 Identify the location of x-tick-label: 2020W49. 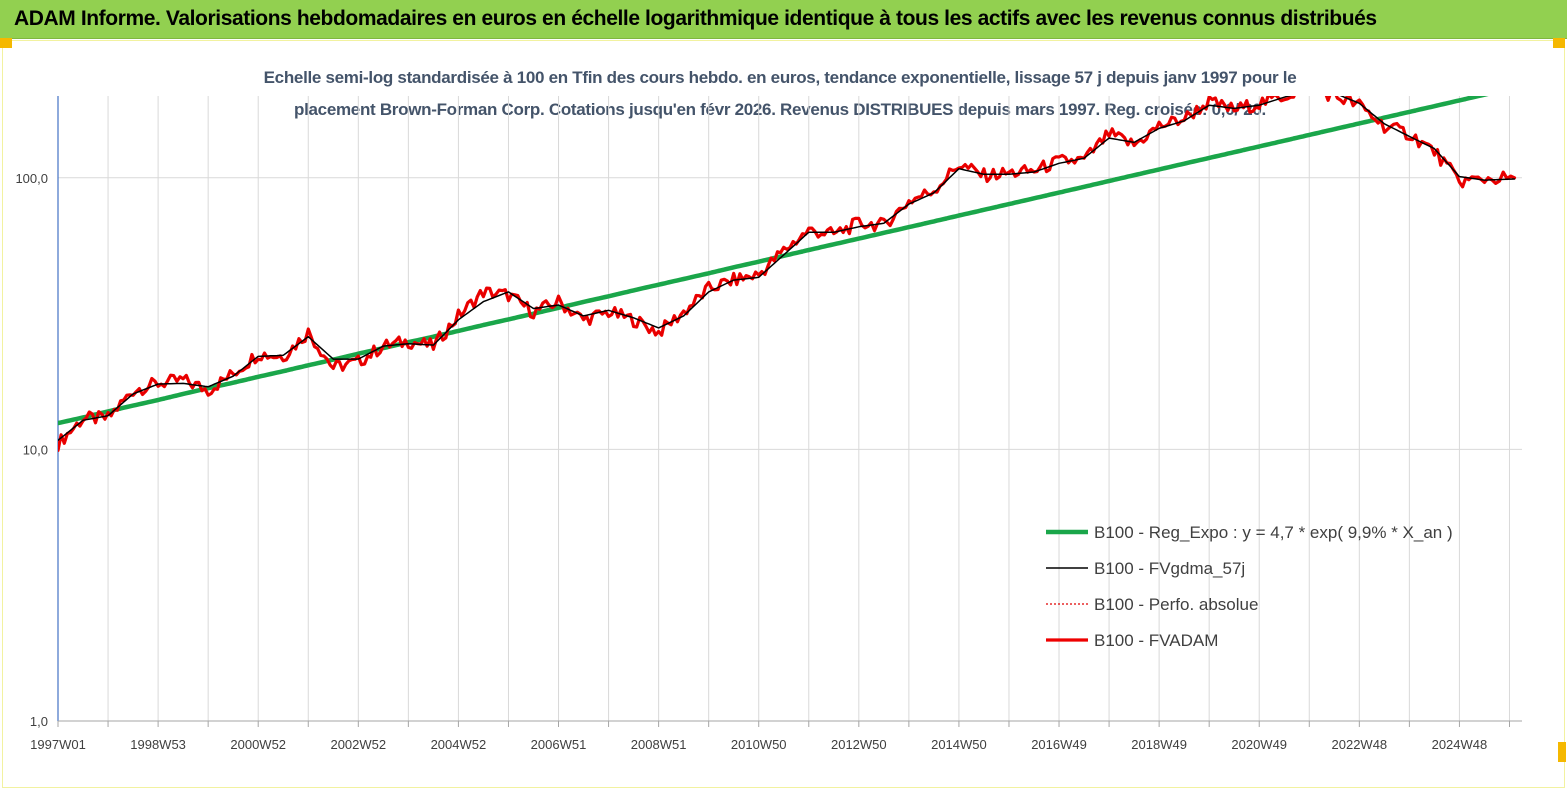
(1259, 744).